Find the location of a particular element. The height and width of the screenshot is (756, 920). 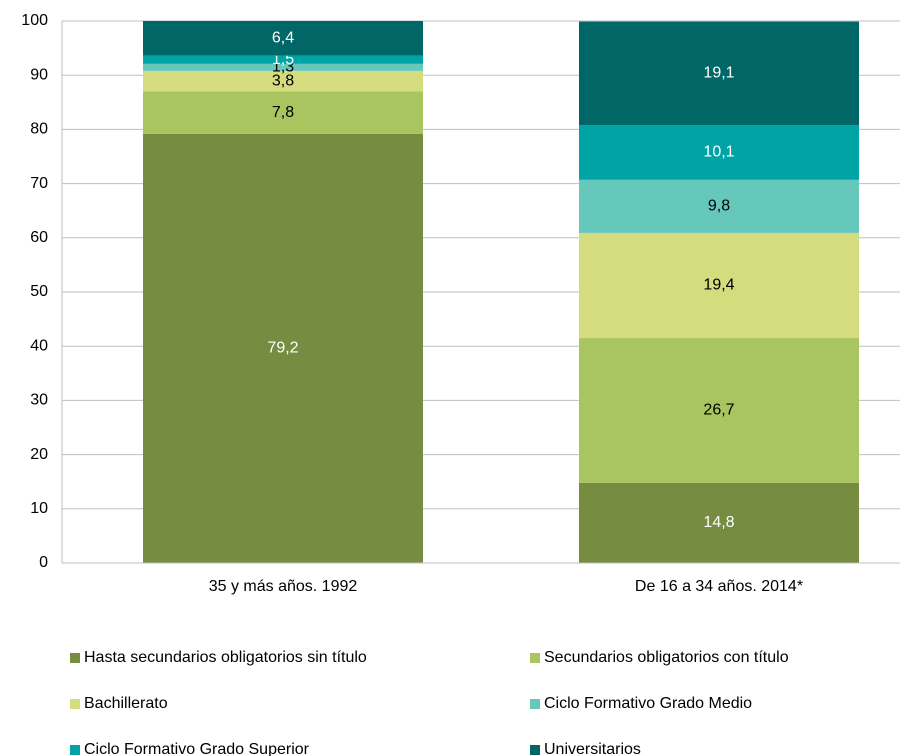

data-label: 79,2 is located at coordinates (282, 348).